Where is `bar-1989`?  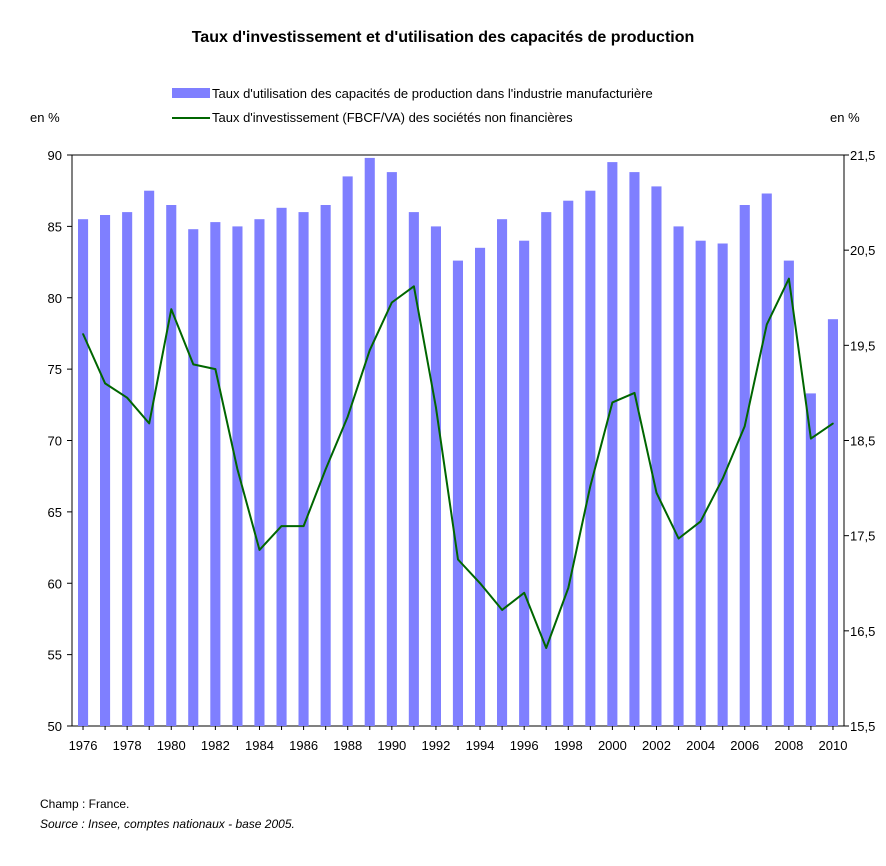
bar-1989 is located at coordinates (369, 441).